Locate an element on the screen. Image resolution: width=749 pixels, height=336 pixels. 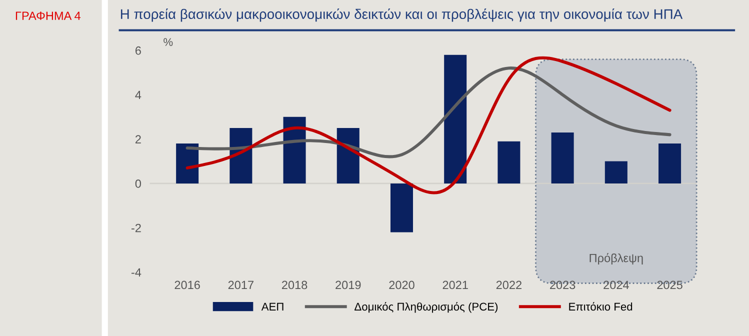
x-tick-label: 2016 is located at coordinates (187, 285).